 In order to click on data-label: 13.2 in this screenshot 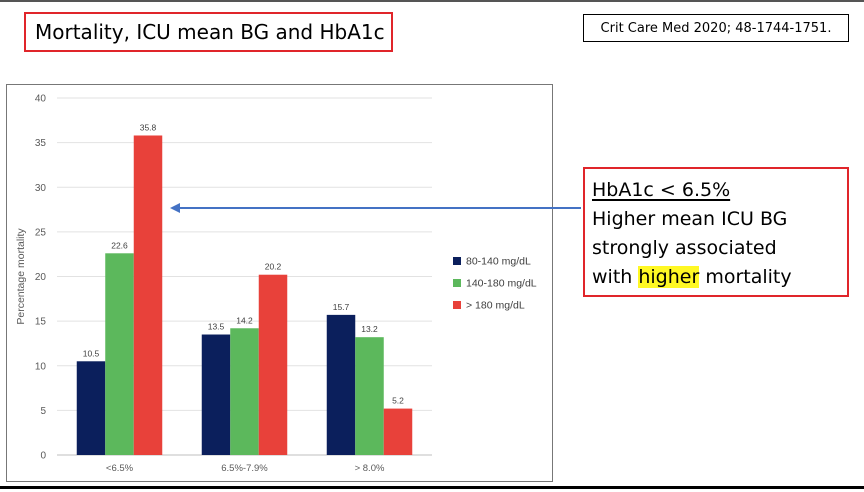, I will do `click(369, 329)`.